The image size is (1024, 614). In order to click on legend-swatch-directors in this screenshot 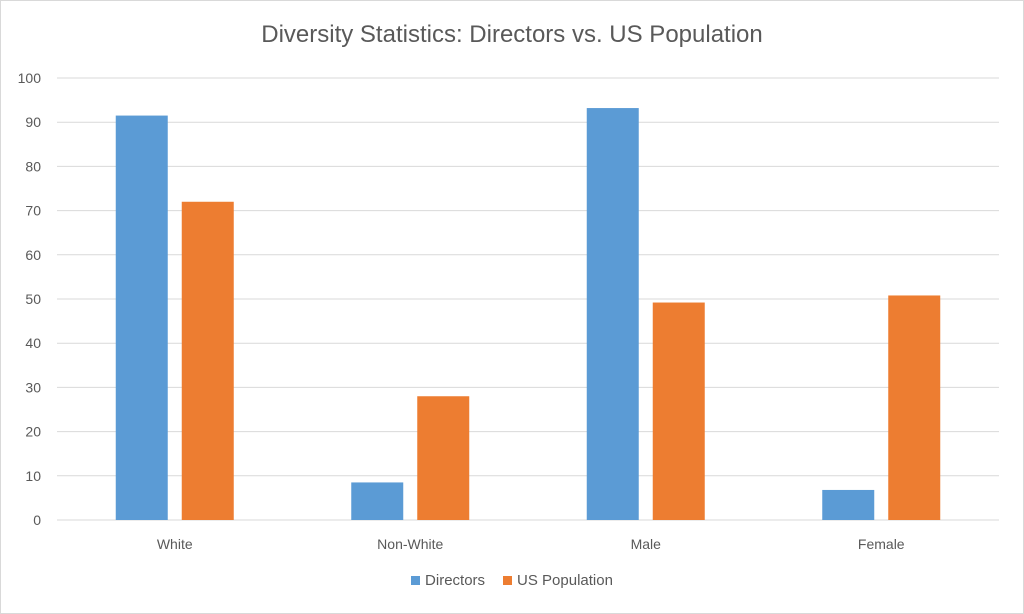, I will do `click(416, 580)`.